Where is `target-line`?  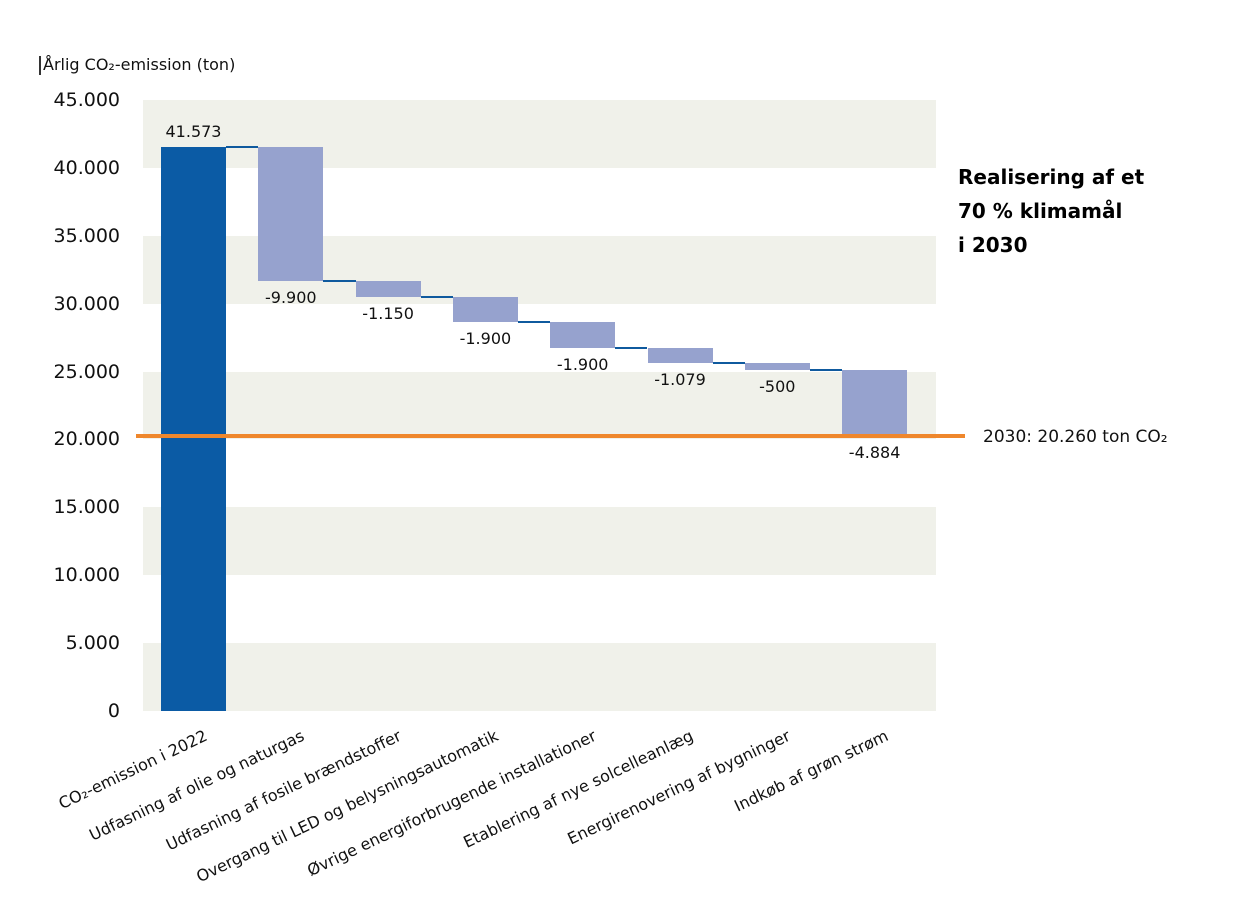 target-line is located at coordinates (550, 435).